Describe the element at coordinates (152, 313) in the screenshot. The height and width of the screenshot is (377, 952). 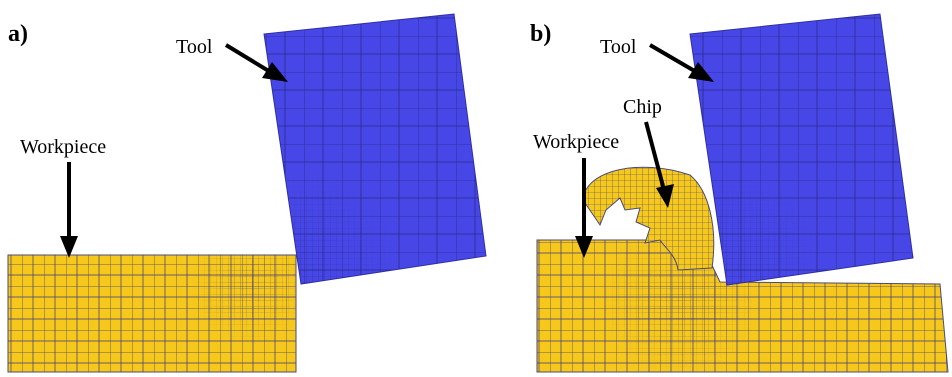
I see `workpiece-a` at that location.